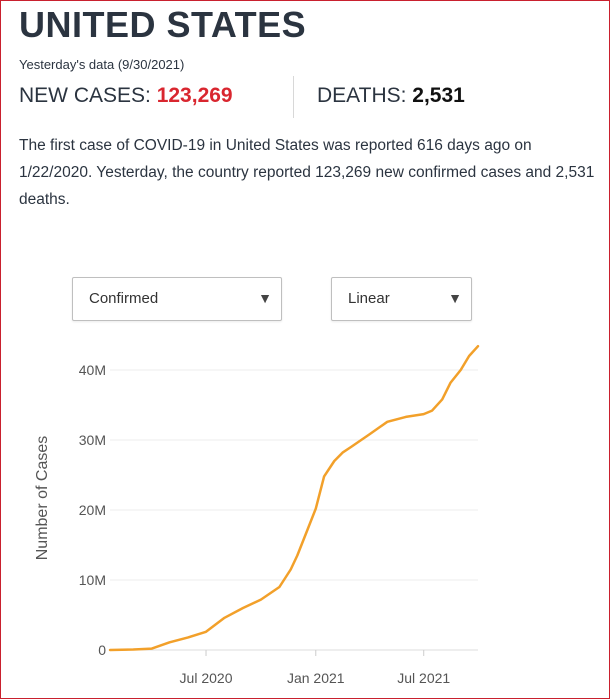 The width and height of the screenshot is (610, 699). Describe the element at coordinates (194, 95) in the screenshot. I see `new-cases-value: 123,269` at that location.